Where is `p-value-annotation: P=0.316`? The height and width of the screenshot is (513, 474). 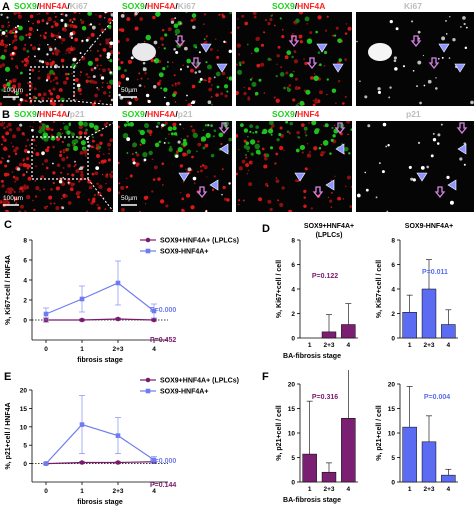 p-value-annotation: P=0.316 is located at coordinates (325, 397).